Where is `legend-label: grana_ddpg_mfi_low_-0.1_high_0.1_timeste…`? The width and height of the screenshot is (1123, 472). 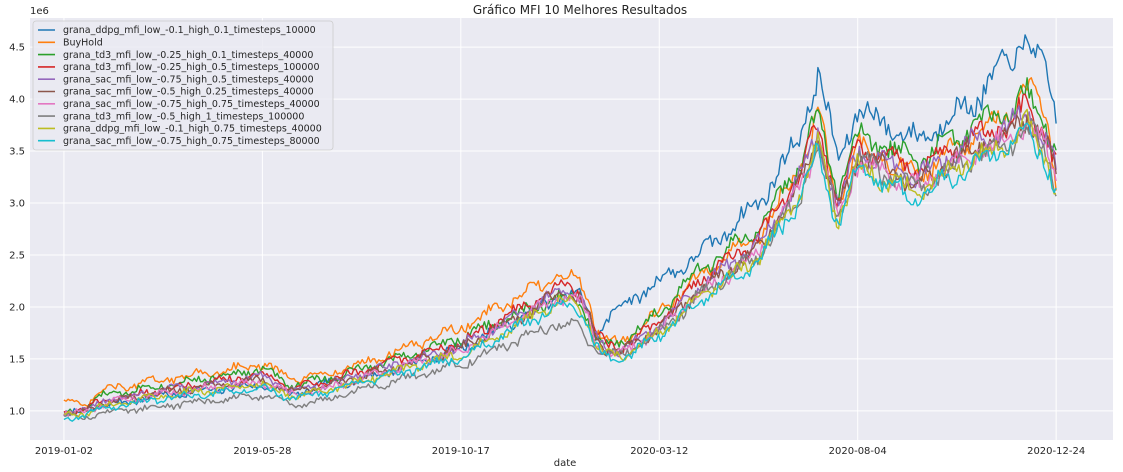
legend-label: grana_ddpg_mfi_low_-0.1_high_0.1_timeste… is located at coordinates (189, 30).